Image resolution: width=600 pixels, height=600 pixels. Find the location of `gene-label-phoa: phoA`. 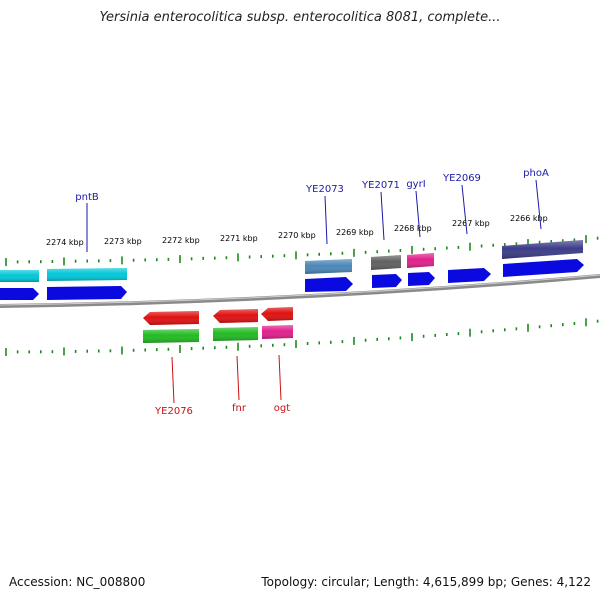

gene-label-phoa: phoA is located at coordinates (536, 173).